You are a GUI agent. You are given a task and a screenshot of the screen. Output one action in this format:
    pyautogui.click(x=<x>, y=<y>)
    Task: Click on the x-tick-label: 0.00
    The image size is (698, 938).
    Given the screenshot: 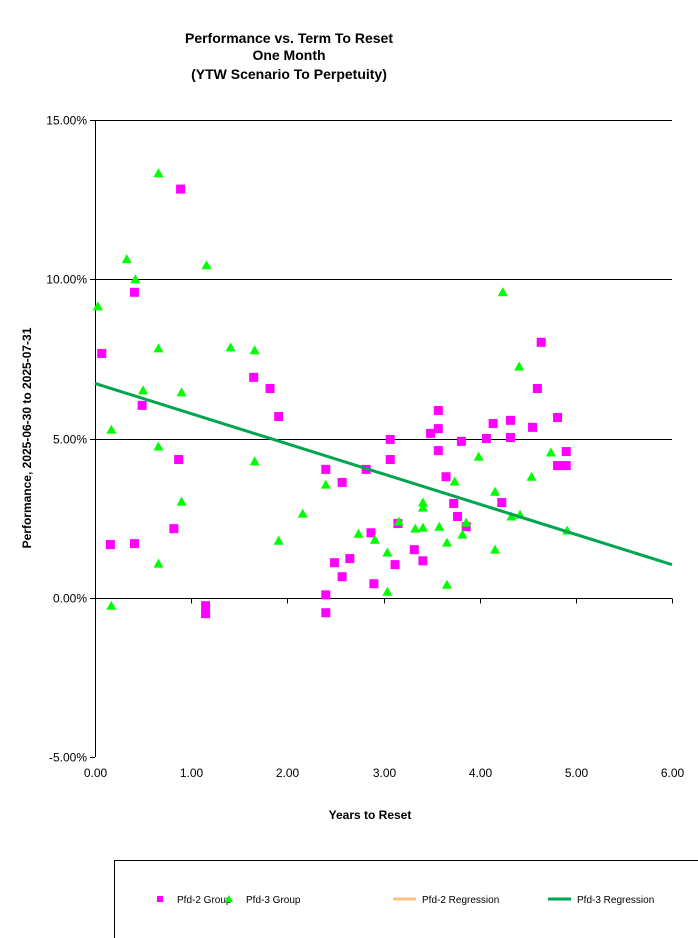 What is the action you would take?
    pyautogui.click(x=96, y=773)
    